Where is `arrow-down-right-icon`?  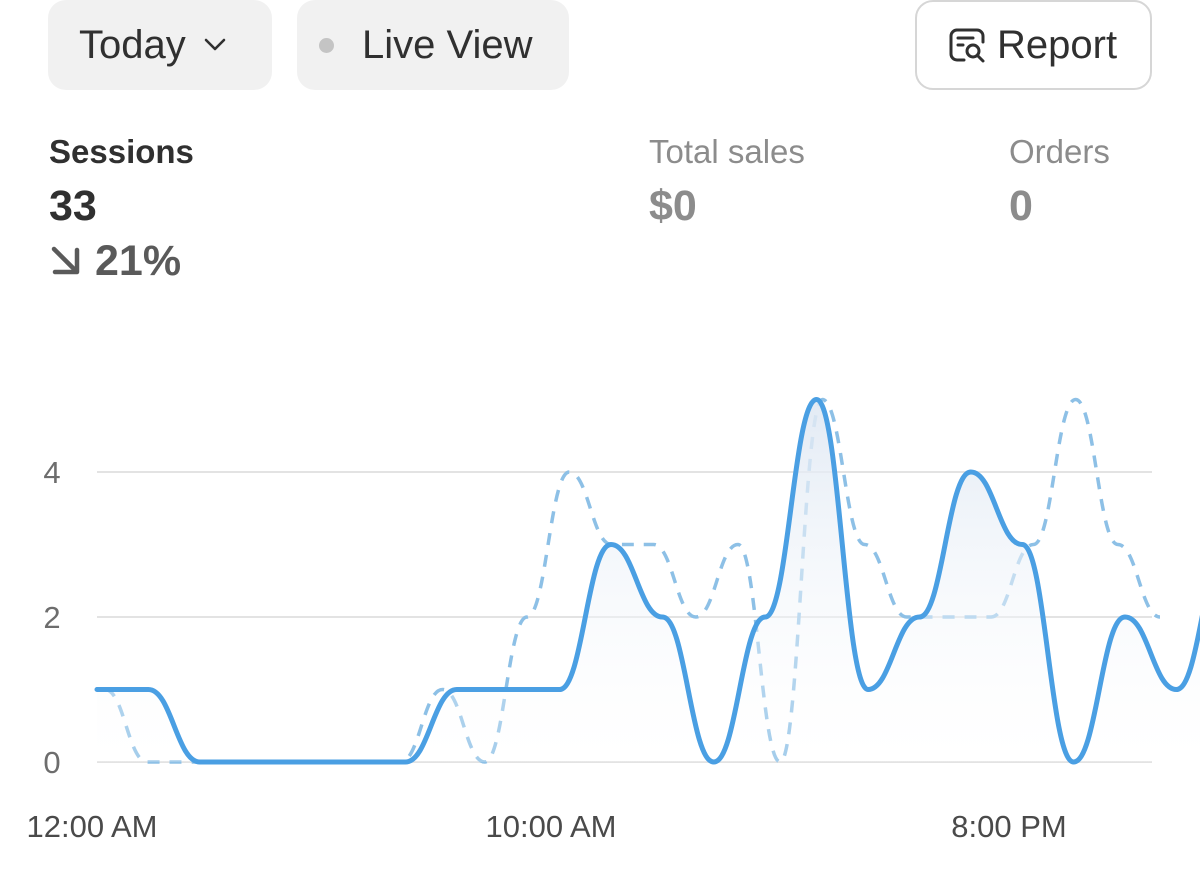
arrow-down-right-icon is located at coordinates (66, 261).